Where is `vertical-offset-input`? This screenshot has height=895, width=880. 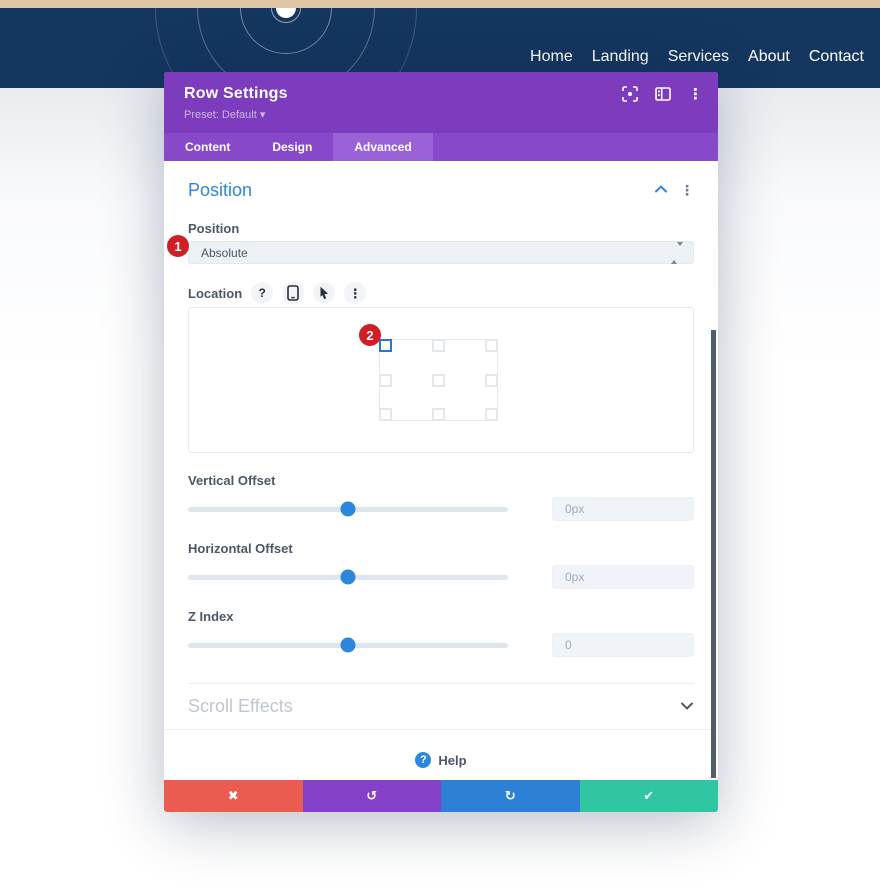
vertical-offset-input is located at coordinates (623, 509).